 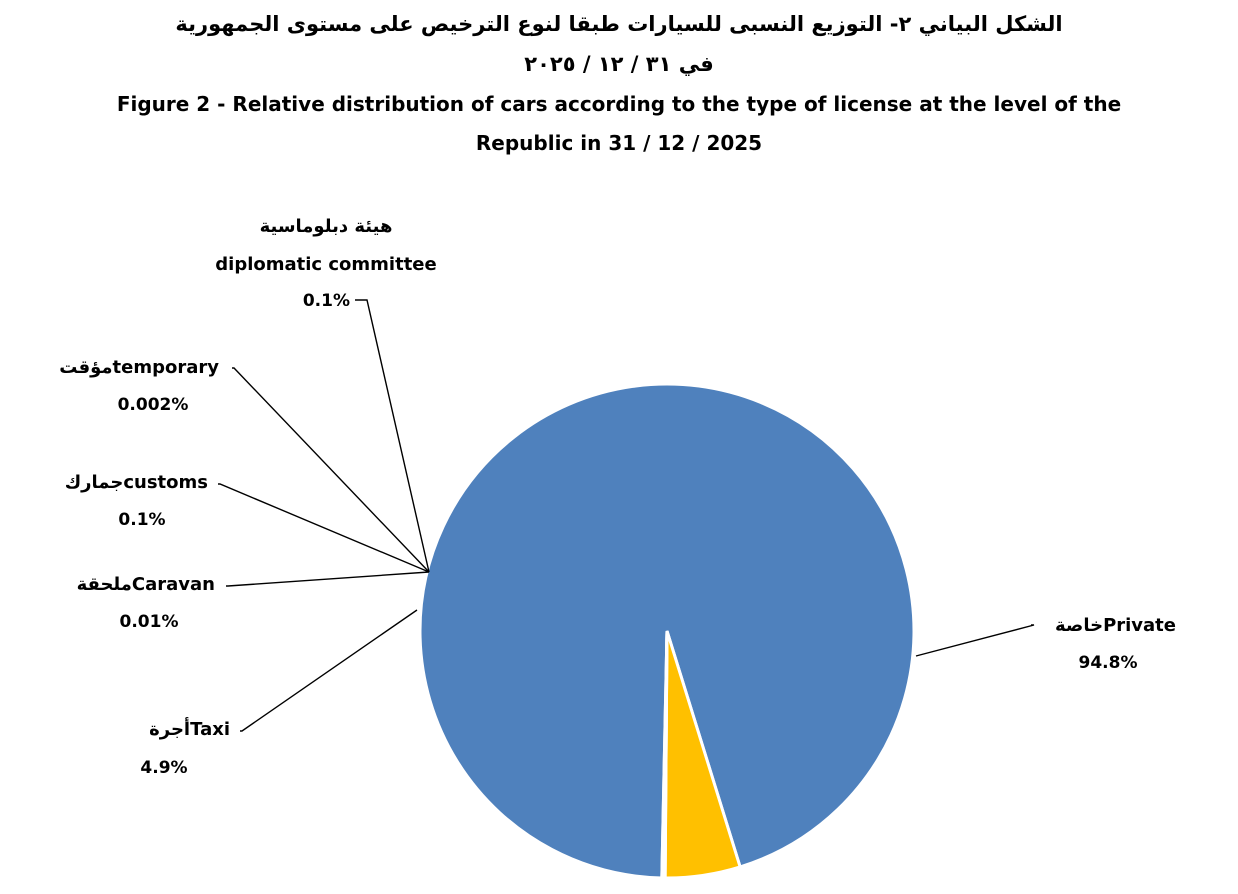 What do you see at coordinates (210, 729) in the screenshot?
I see `slice-label-english-taxi: Taxi` at bounding box center [210, 729].